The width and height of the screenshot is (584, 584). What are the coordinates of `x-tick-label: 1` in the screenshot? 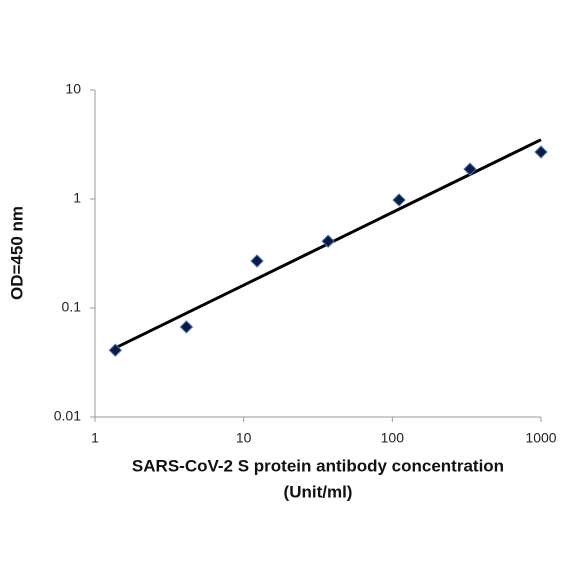 It's located at (95, 438).